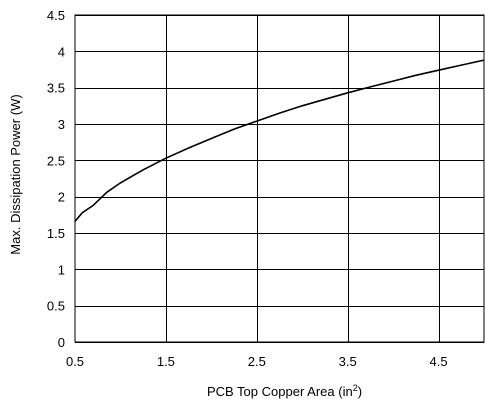 Image resolution: width=485 pixels, height=407 pixels. What do you see at coordinates (61, 124) in the screenshot?
I see `y-tick-label: 3` at bounding box center [61, 124].